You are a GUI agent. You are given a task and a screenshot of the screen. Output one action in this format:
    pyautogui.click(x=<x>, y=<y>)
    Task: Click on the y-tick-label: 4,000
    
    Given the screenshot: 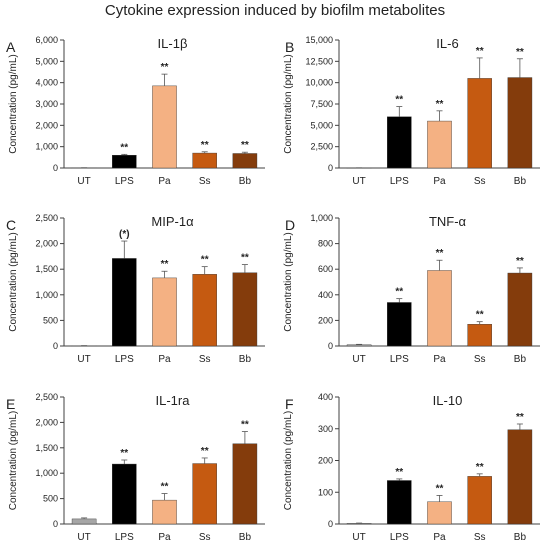 What is the action you would take?
    pyautogui.click(x=46, y=83)
    